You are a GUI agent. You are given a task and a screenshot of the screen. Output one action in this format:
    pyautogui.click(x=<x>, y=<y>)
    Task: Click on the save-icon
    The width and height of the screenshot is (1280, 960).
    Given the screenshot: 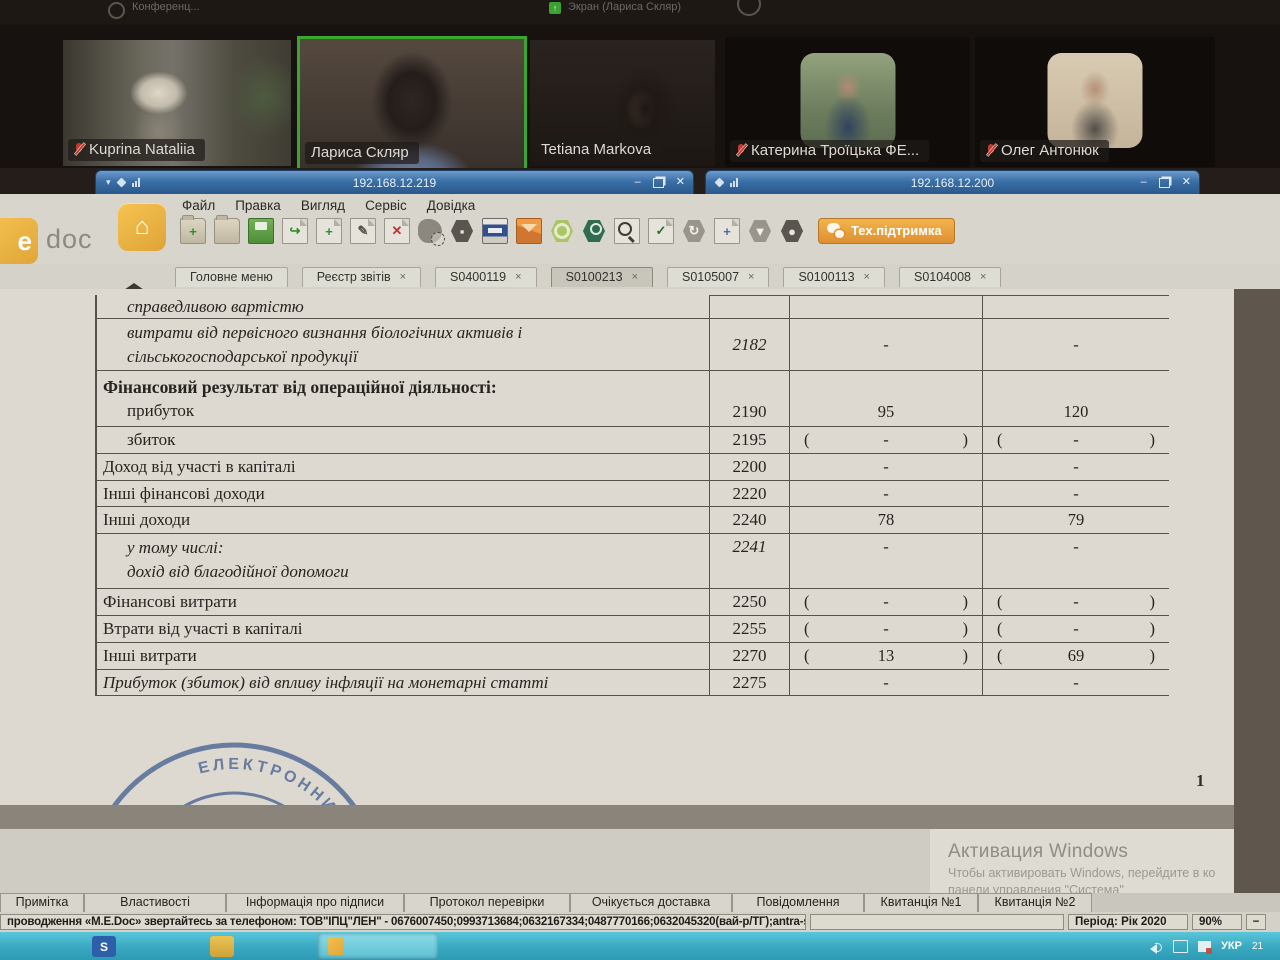 What is the action you would take?
    pyautogui.click(x=261, y=231)
    